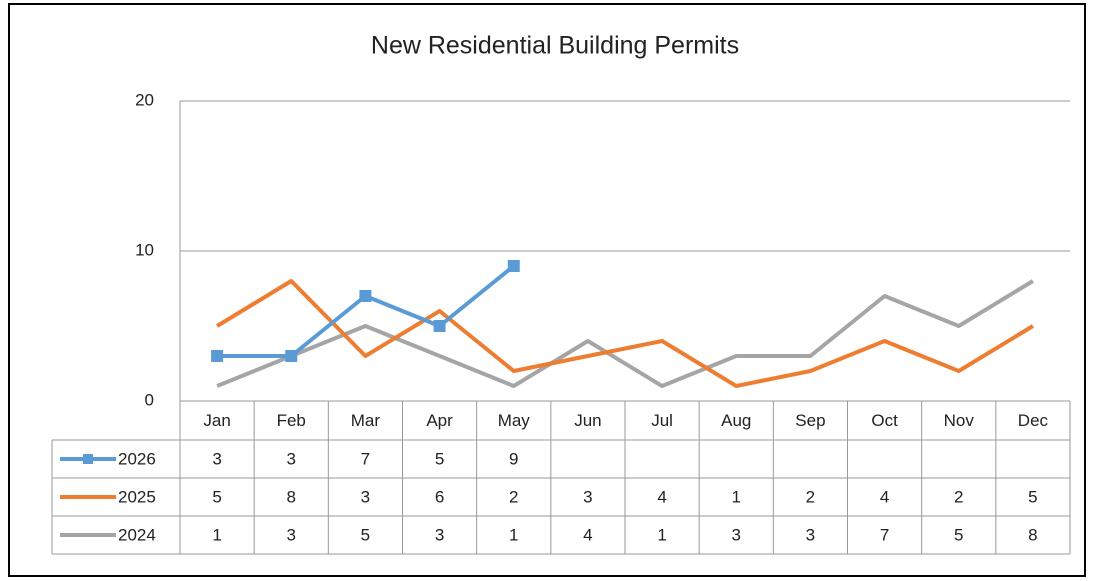 The image size is (1094, 581). Describe the element at coordinates (514, 420) in the screenshot. I see `x-tick-label: May` at that location.